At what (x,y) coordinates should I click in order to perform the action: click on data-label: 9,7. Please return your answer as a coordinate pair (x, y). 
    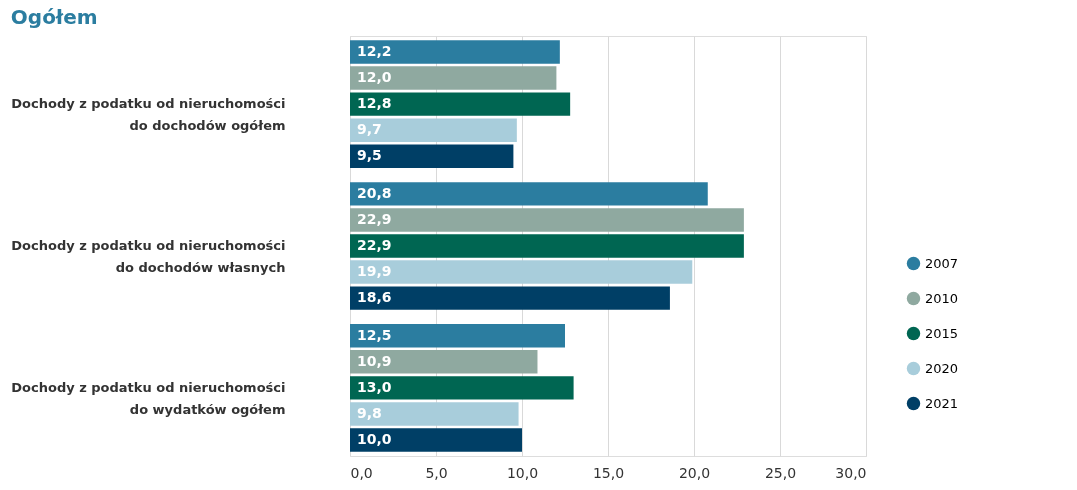
    Looking at the image, I should click on (369, 129).